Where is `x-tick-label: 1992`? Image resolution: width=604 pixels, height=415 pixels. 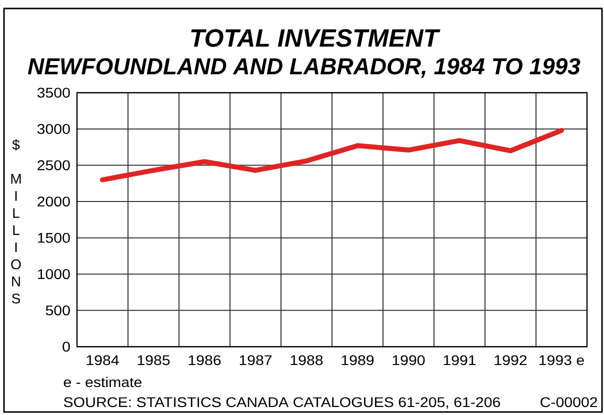 x-tick-label: 1992 is located at coordinates (510, 360).